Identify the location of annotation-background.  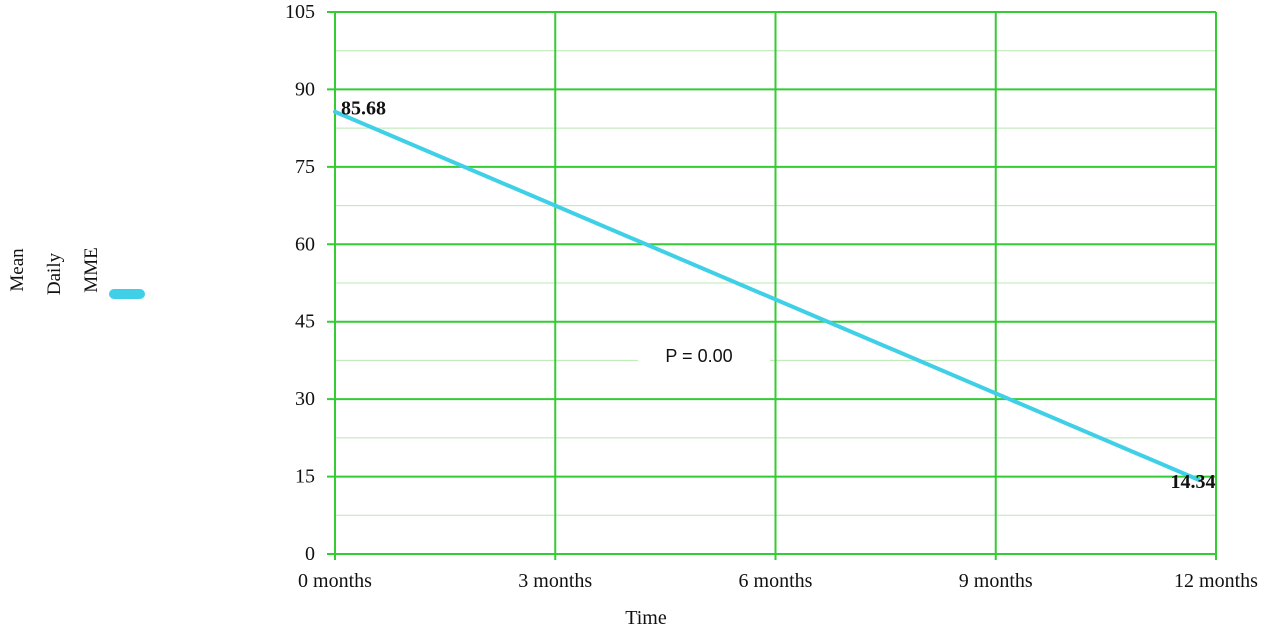
(704, 356).